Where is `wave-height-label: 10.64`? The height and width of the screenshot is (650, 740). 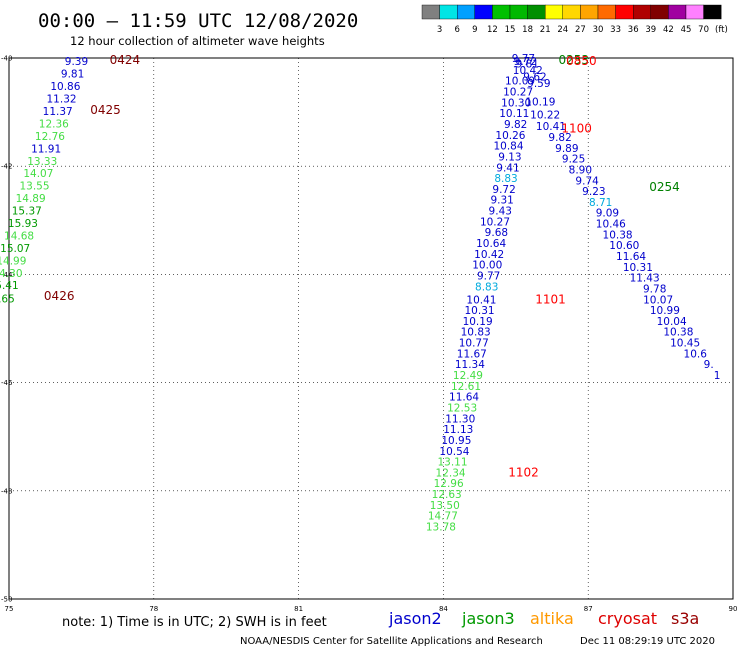 wave-height-label: 10.64 is located at coordinates (491, 244).